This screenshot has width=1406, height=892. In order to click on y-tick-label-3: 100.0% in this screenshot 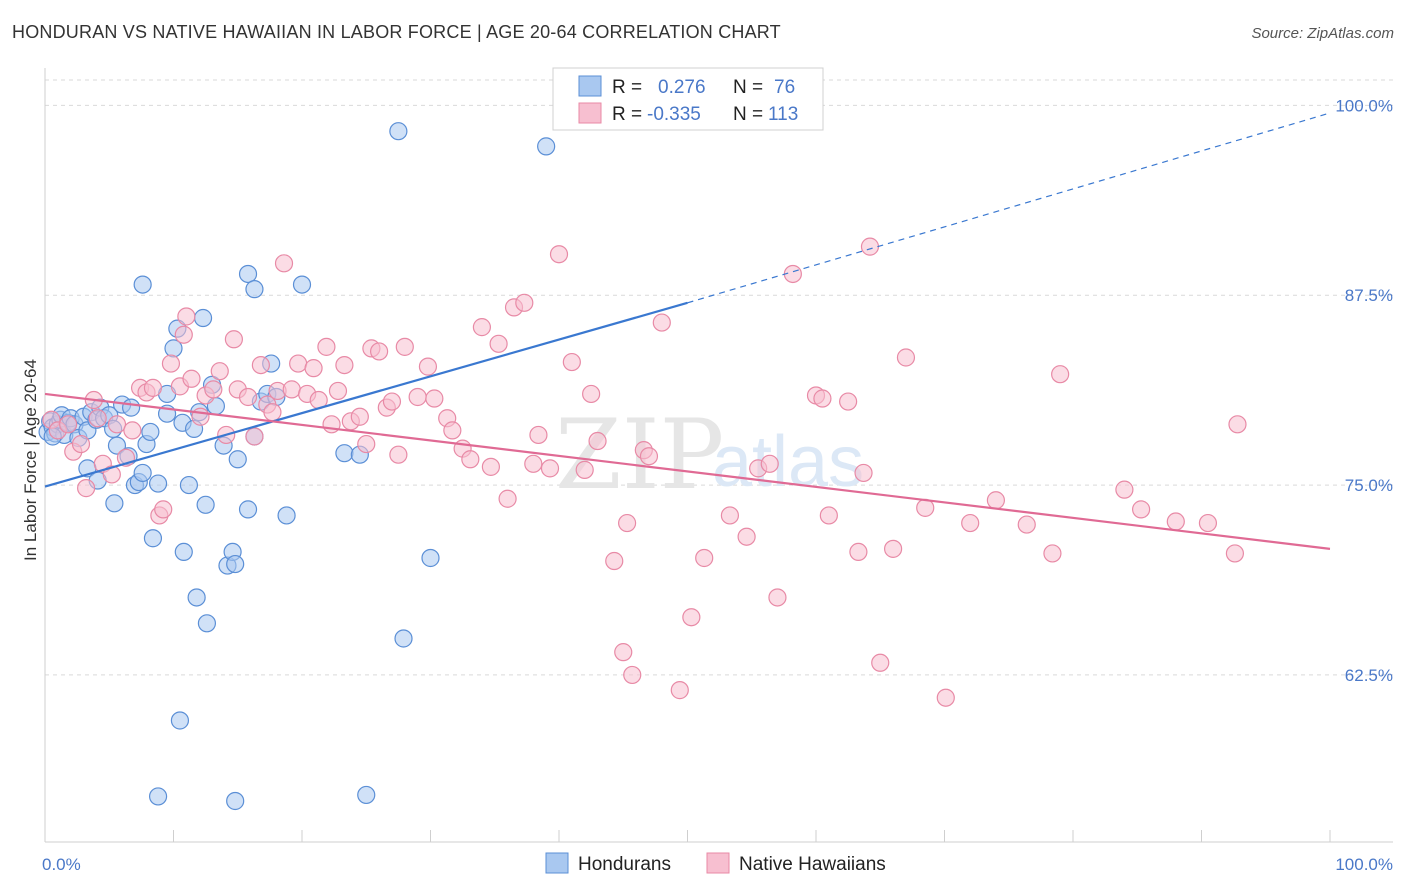, I will do `click(1364, 105)`.